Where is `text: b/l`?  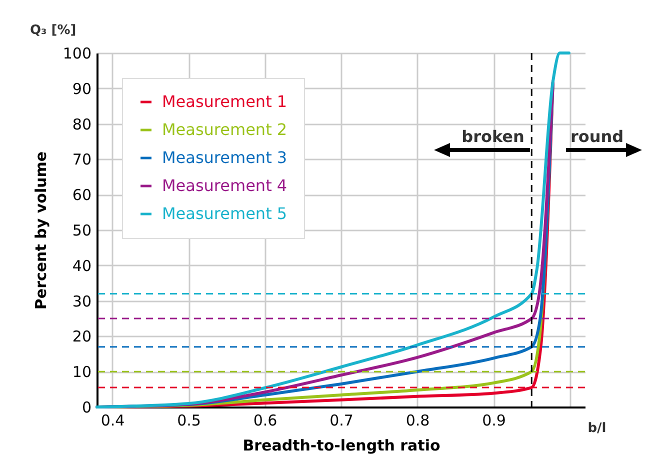 text: b/l is located at coordinates (597, 428).